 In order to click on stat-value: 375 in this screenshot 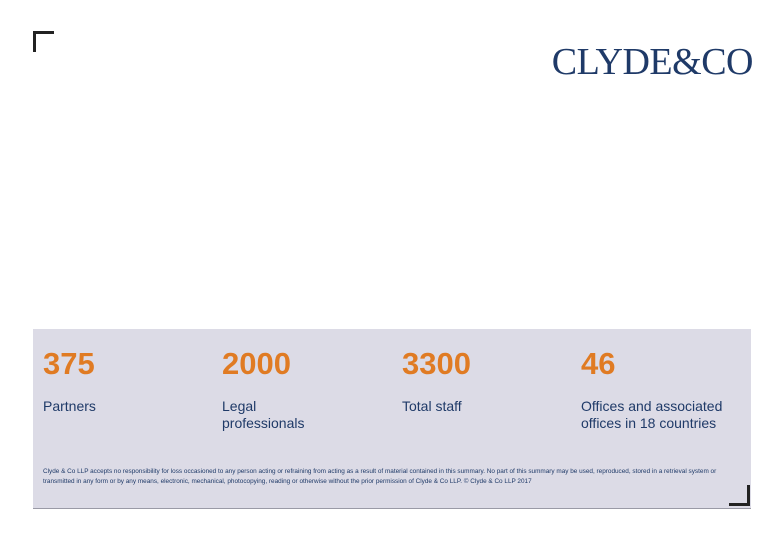, I will do `click(69, 363)`.